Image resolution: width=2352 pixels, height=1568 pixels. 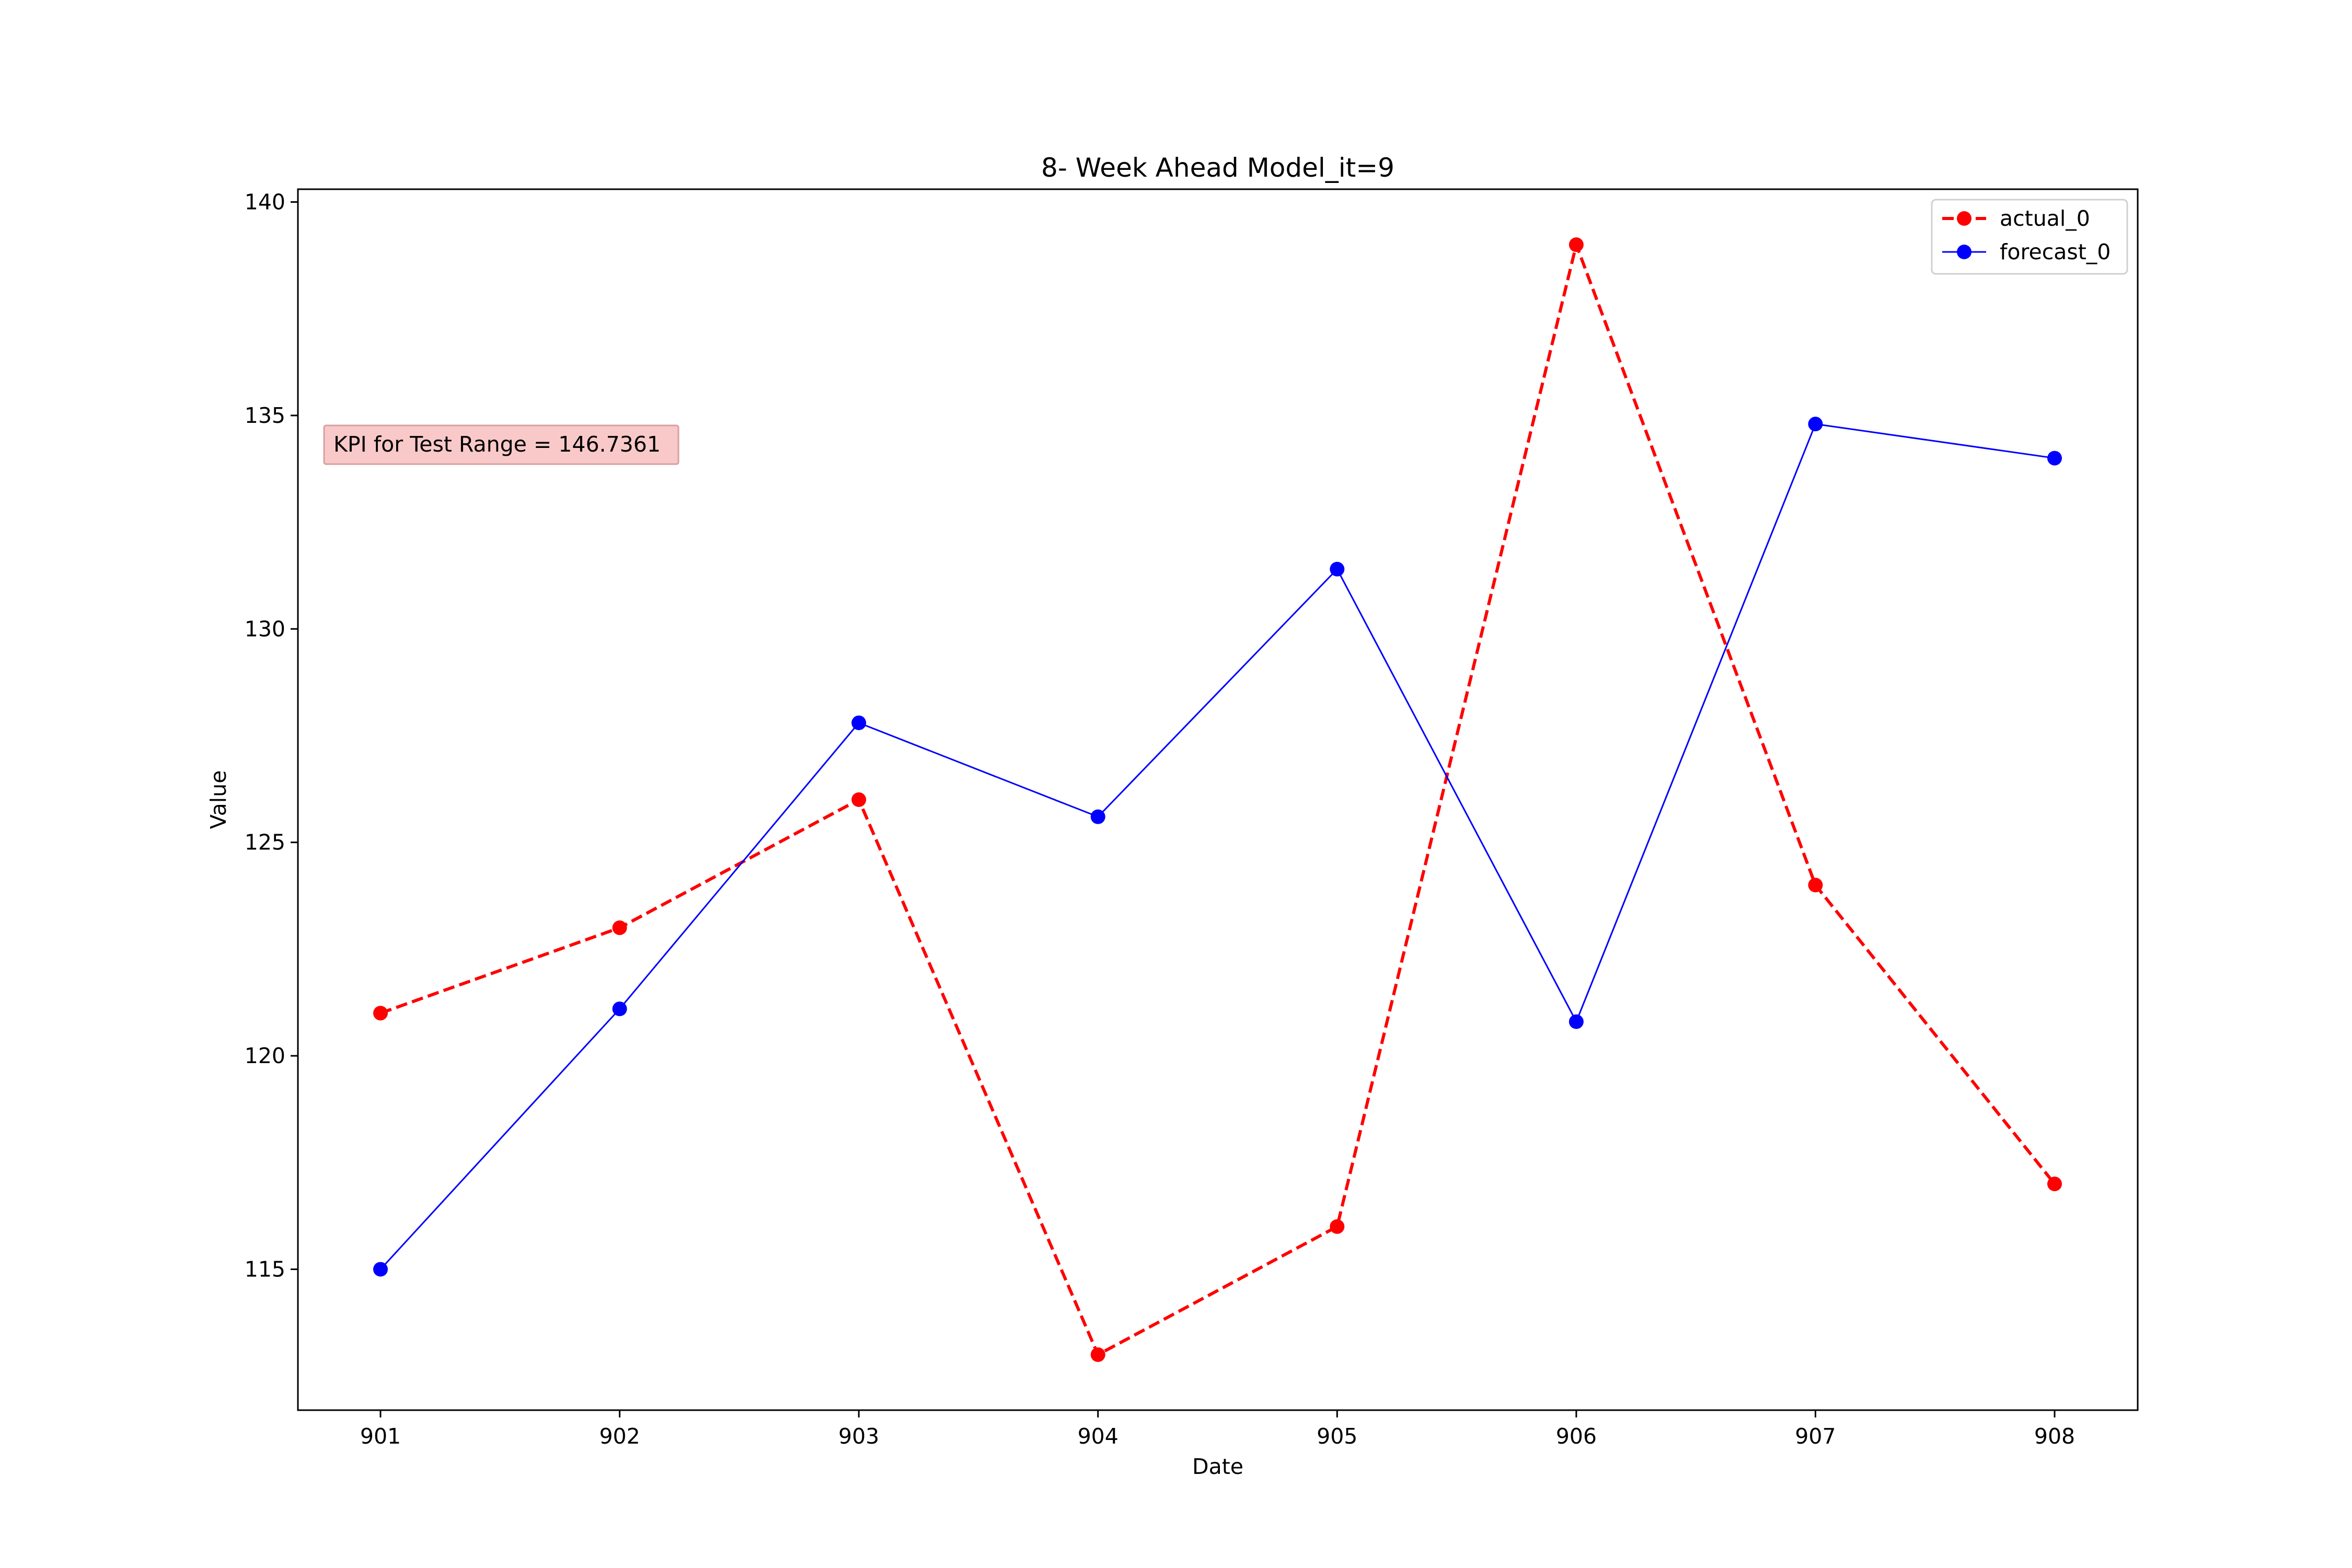 What do you see at coordinates (2029, 237) in the screenshot?
I see `legend: actual_0 forecast_0` at bounding box center [2029, 237].